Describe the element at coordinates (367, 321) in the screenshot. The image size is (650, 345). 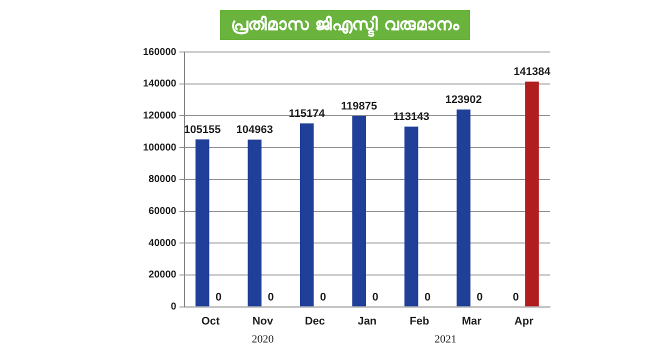
I see `x-tick-label: Jan` at that location.